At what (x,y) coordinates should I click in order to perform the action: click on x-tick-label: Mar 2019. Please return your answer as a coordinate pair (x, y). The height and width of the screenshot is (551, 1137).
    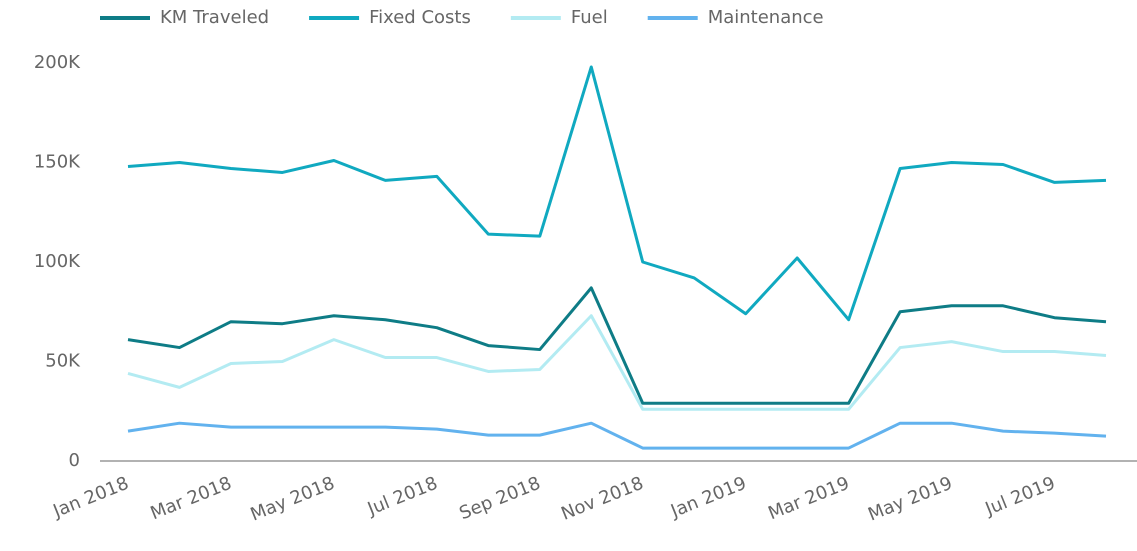
    Looking at the image, I should click on (808, 498).